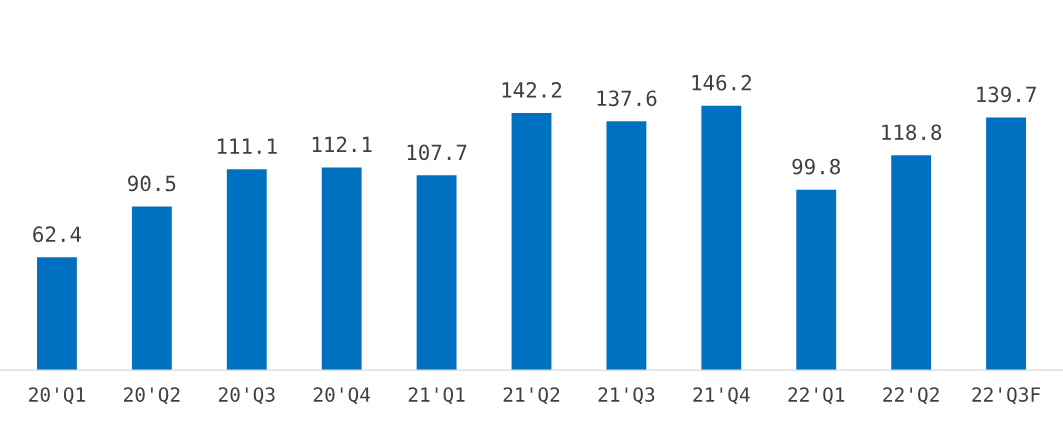  Describe the element at coordinates (721, 82) in the screenshot. I see `data-label: 146.2` at that location.